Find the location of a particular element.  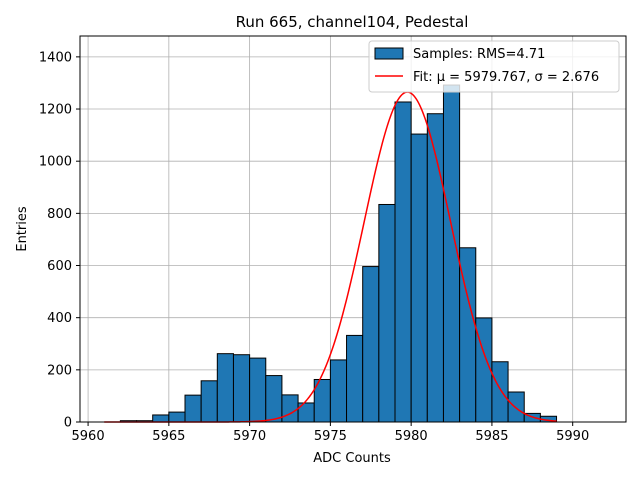

y-axis: 0 200 400 600 800 1000 1200 1400 is located at coordinates (59, 240).